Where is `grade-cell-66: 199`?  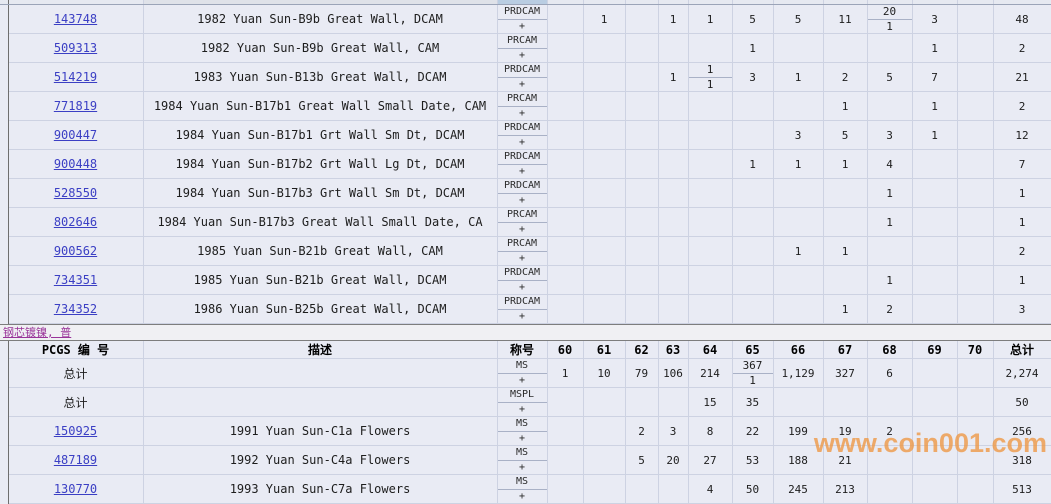 grade-cell-66: 199 is located at coordinates (798, 431).